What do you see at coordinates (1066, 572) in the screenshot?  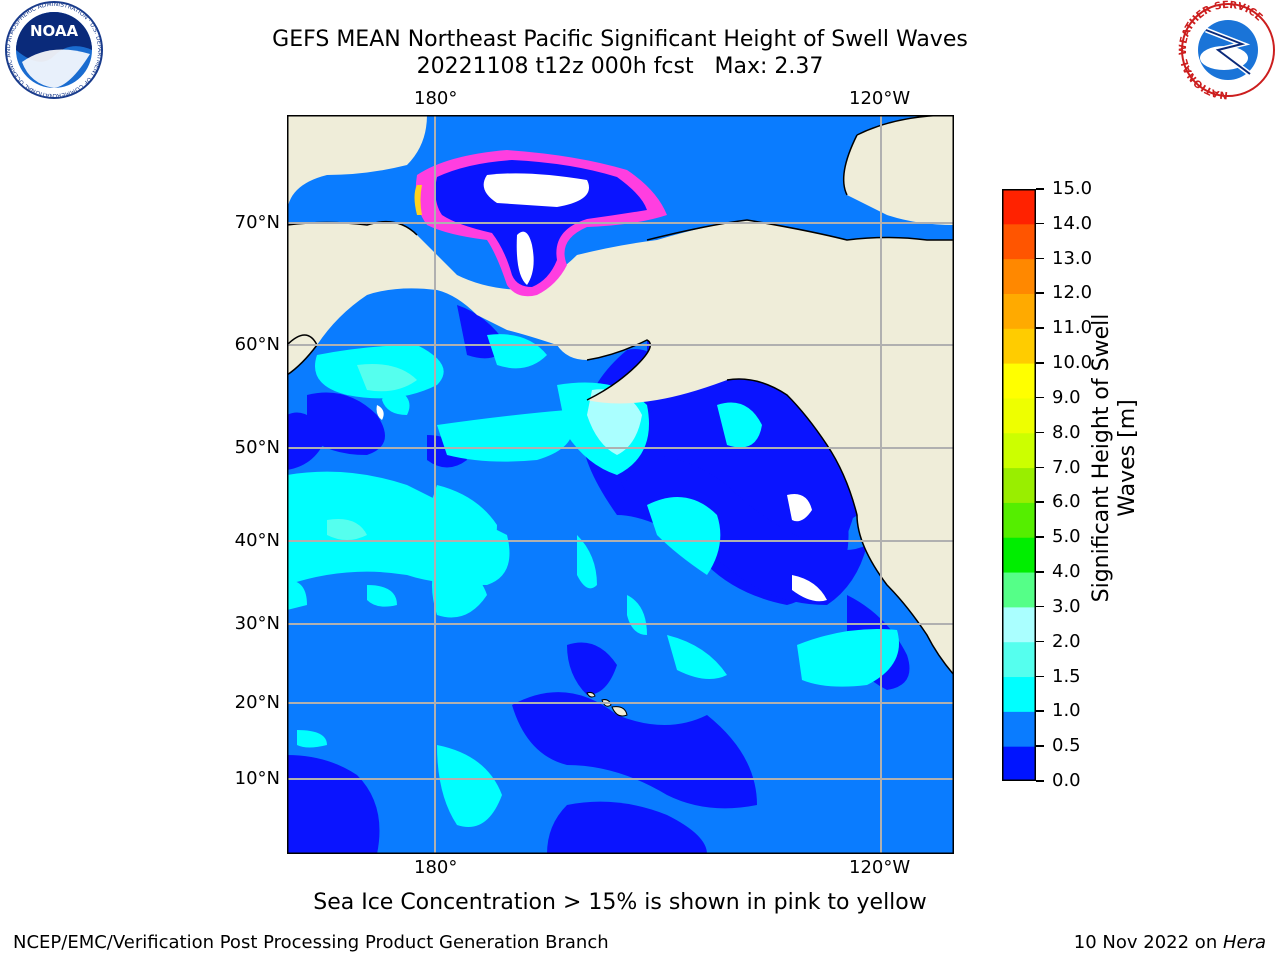 I see `colorbar-tick-label: 4.0` at bounding box center [1066, 572].